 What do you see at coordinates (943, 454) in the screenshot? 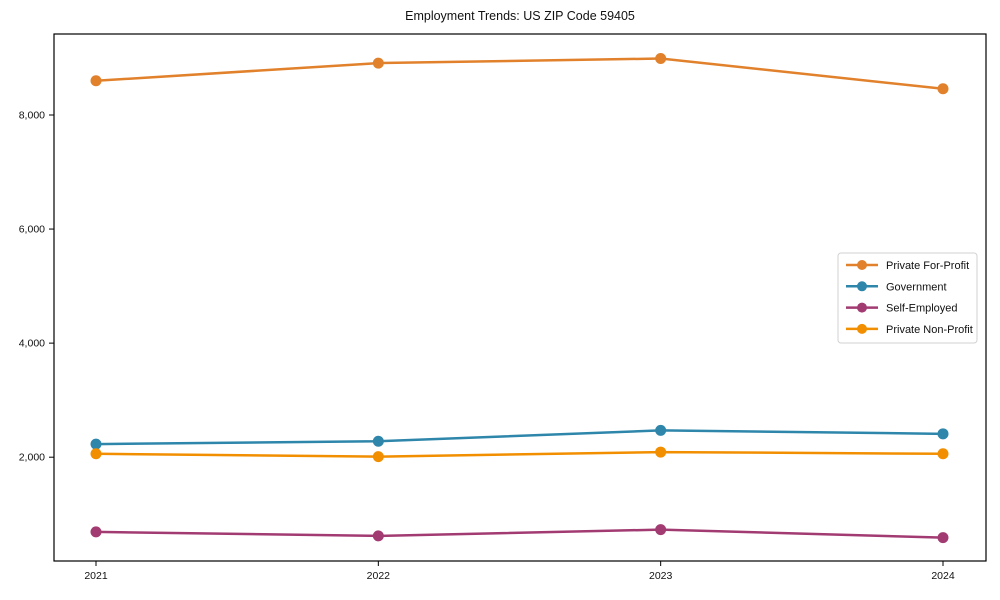
I see `data-point-private-non-profit-2024` at bounding box center [943, 454].